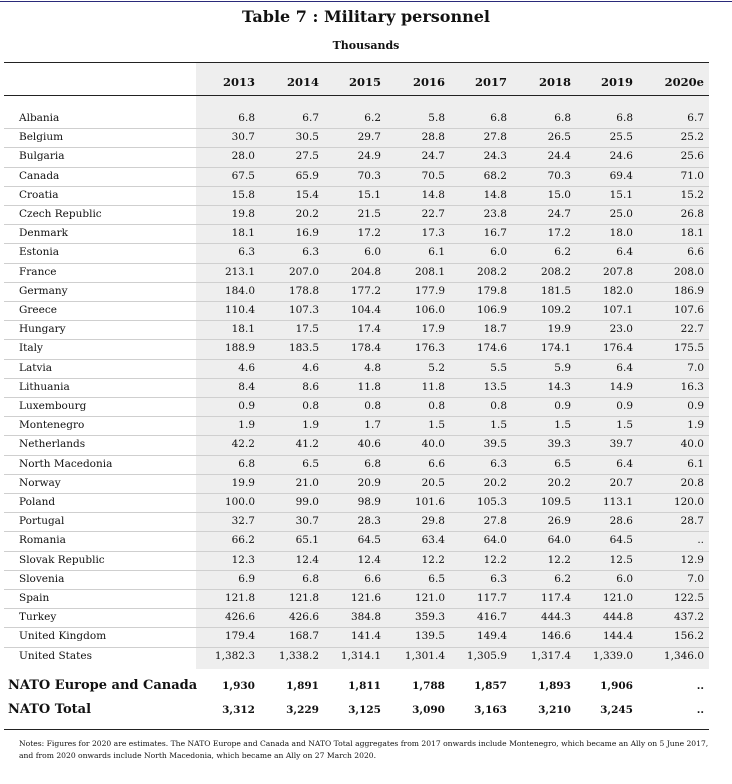 This screenshot has height=784, width=732. Describe the element at coordinates (433, 482) in the screenshot. I see `value-cell: 20.5` at that location.